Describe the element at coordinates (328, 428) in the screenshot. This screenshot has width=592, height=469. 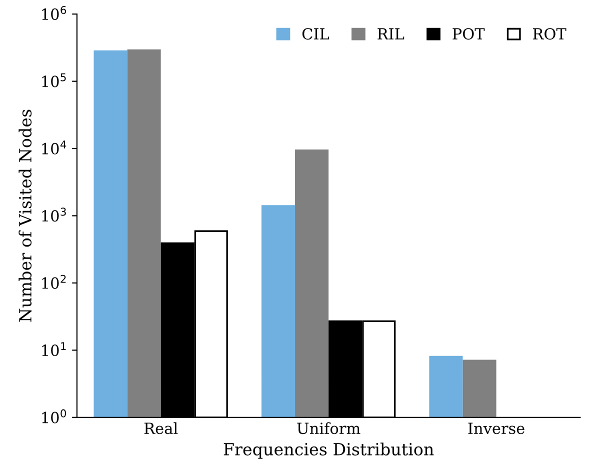
I see `x-tick-label: Uniform` at that location.